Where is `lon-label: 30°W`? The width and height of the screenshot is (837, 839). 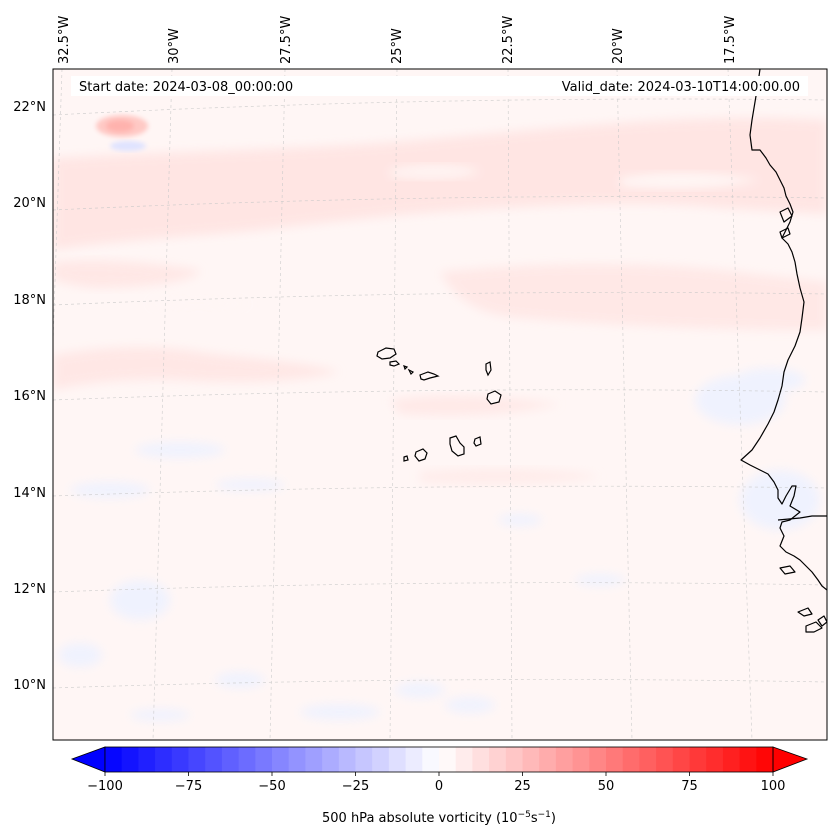
lon-label: 30°W is located at coordinates (174, 46).